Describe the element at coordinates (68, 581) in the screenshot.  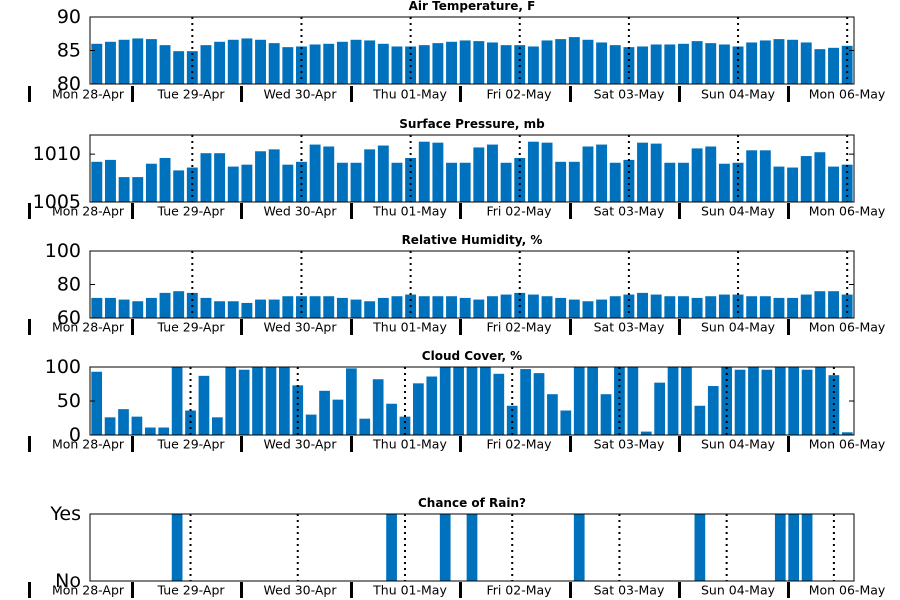
I see `y-tick-label: No` at that location.